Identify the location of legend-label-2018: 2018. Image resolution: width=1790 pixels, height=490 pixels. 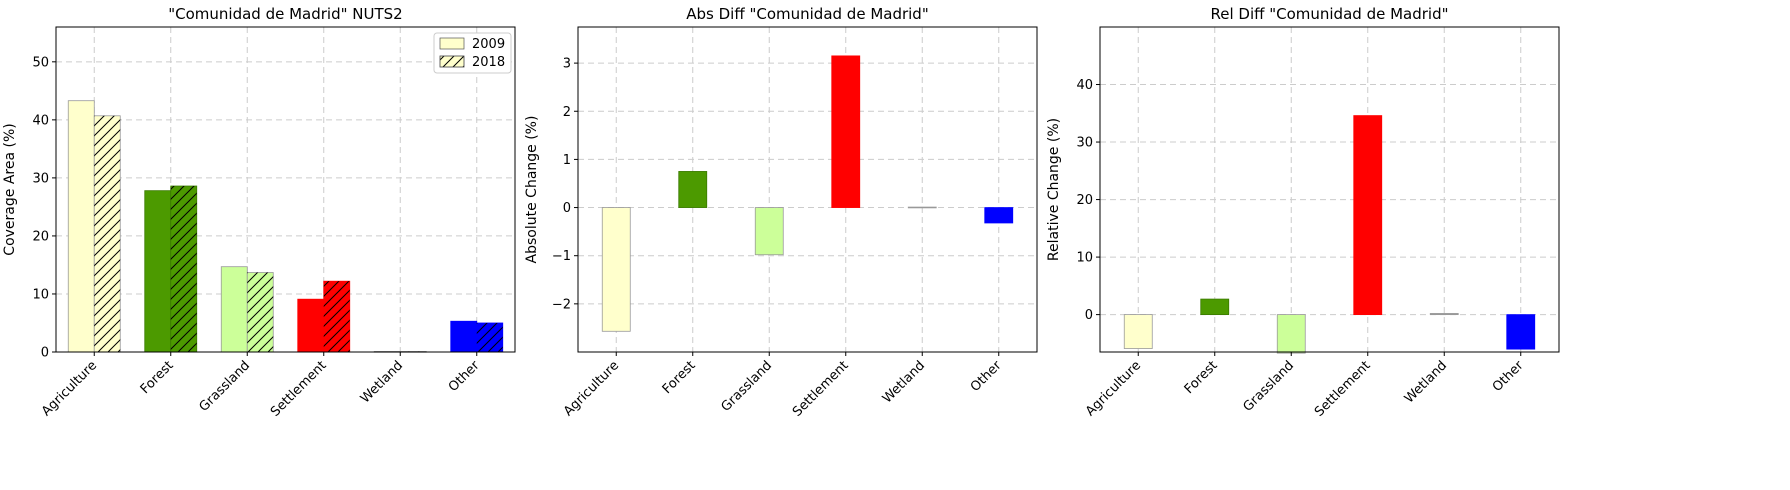
(488, 62).